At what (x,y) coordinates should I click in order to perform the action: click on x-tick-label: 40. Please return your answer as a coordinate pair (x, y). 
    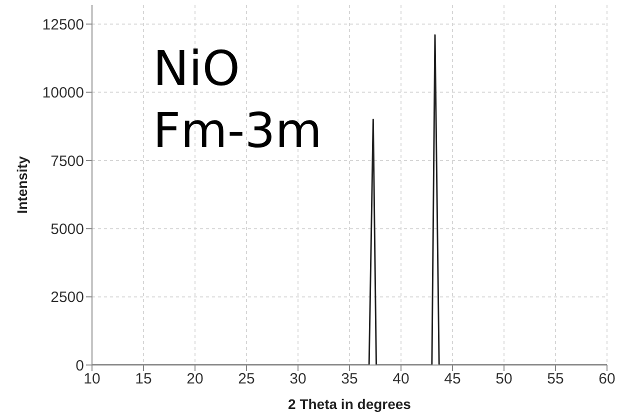
    Looking at the image, I should click on (401, 379).